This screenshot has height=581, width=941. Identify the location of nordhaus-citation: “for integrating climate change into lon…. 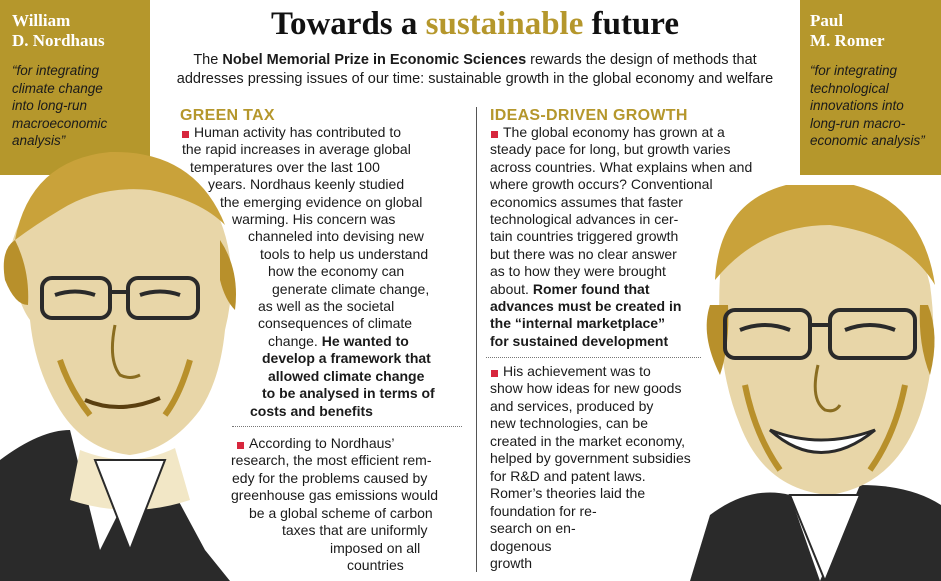
(60, 105).